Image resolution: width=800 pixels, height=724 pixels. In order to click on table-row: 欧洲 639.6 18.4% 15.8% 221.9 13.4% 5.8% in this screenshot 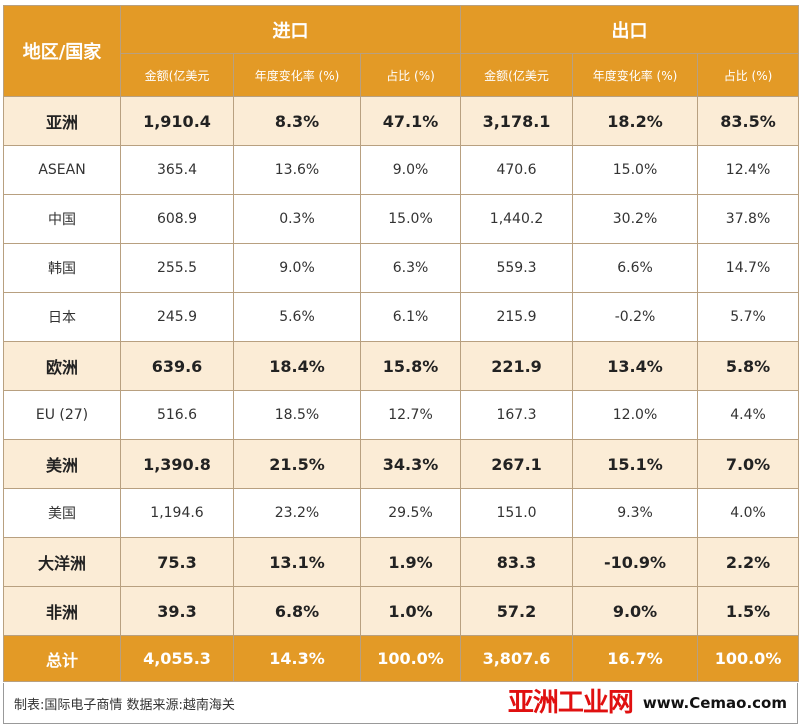, I will do `click(401, 366)`.